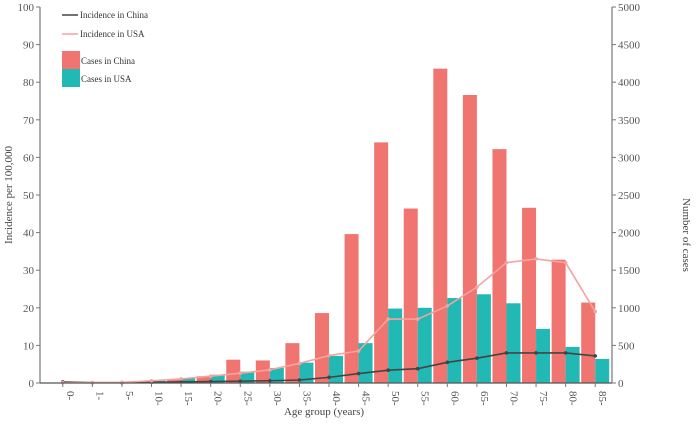 The width and height of the screenshot is (700, 425). I want to click on x-tick: 15-, so click(188, 398).